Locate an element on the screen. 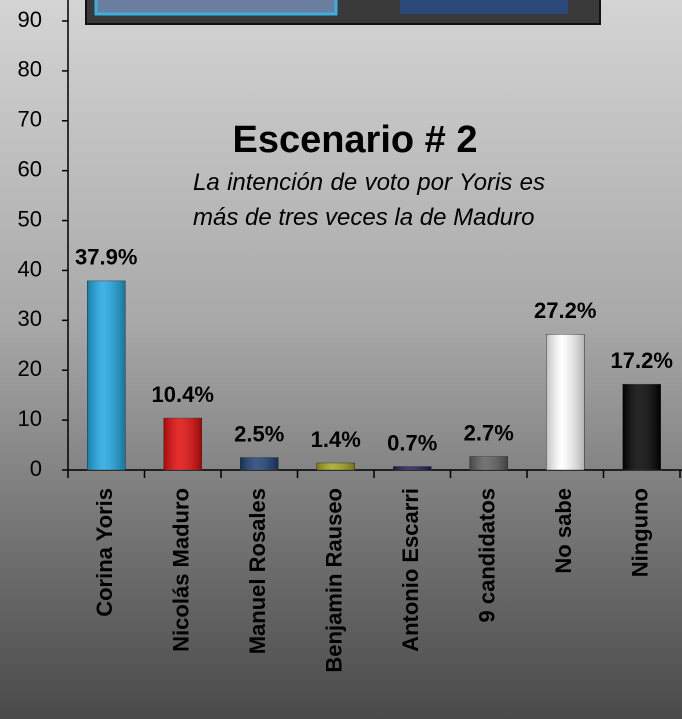 The width and height of the screenshot is (682, 719). photo-banner is located at coordinates (343, 12).